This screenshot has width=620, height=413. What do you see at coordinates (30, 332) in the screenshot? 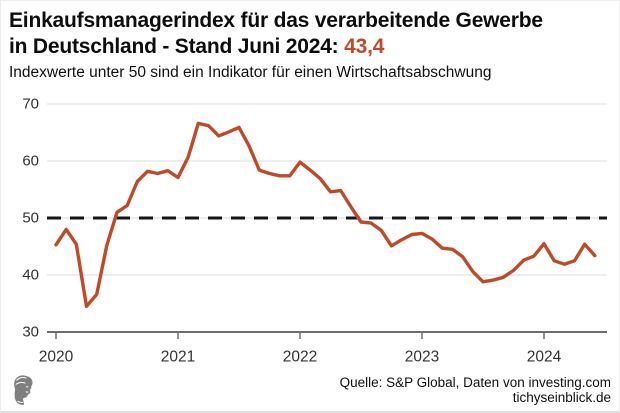
I see `y-tick-label-30: 30` at bounding box center [30, 332].